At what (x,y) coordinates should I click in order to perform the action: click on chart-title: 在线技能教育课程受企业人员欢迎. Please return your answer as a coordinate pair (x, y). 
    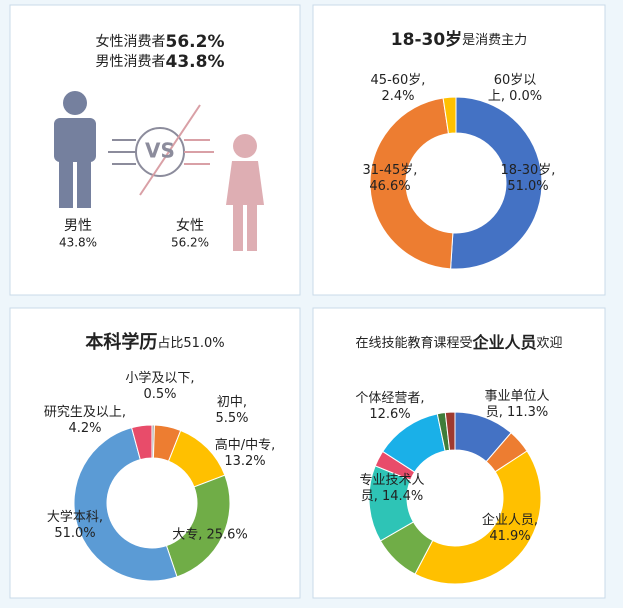
    Looking at the image, I should click on (458, 342).